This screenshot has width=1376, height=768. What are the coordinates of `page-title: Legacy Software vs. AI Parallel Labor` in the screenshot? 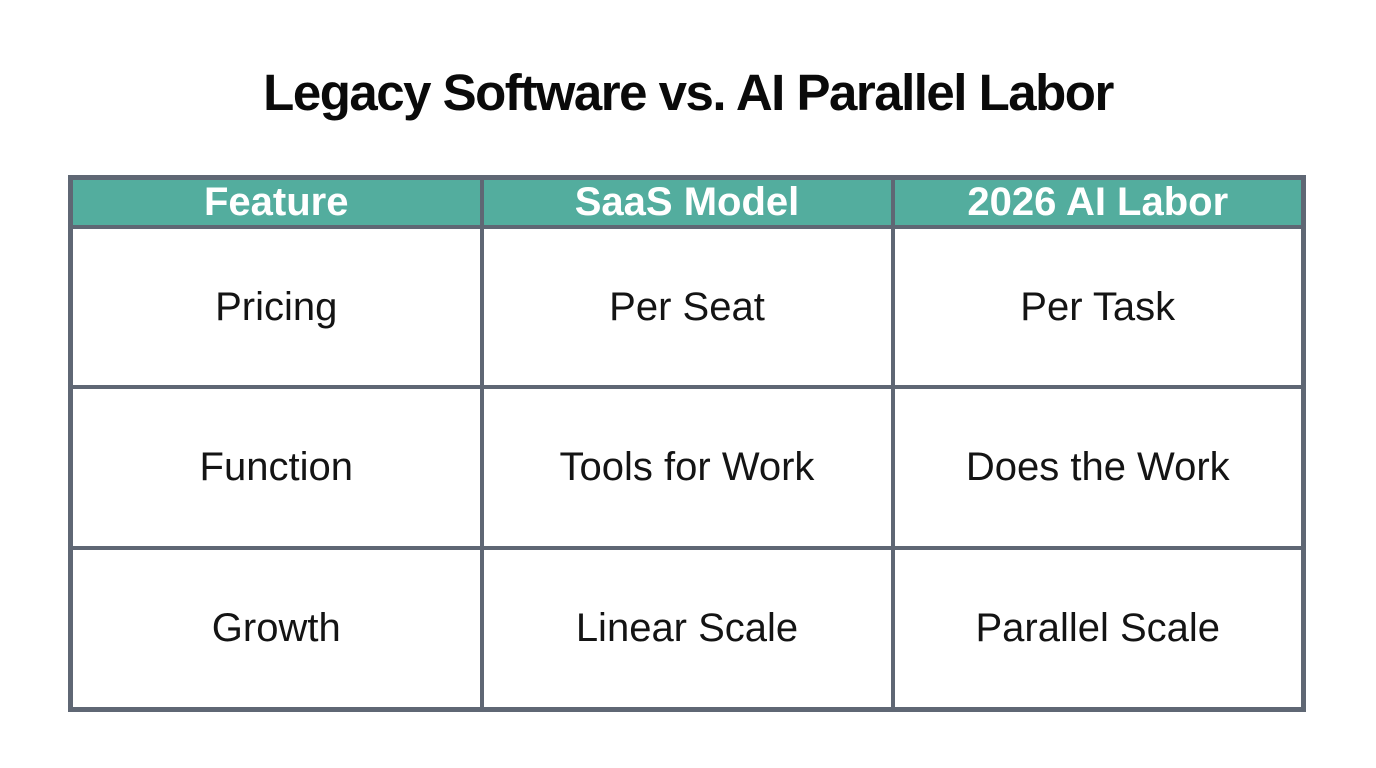 It's located at (688, 92).